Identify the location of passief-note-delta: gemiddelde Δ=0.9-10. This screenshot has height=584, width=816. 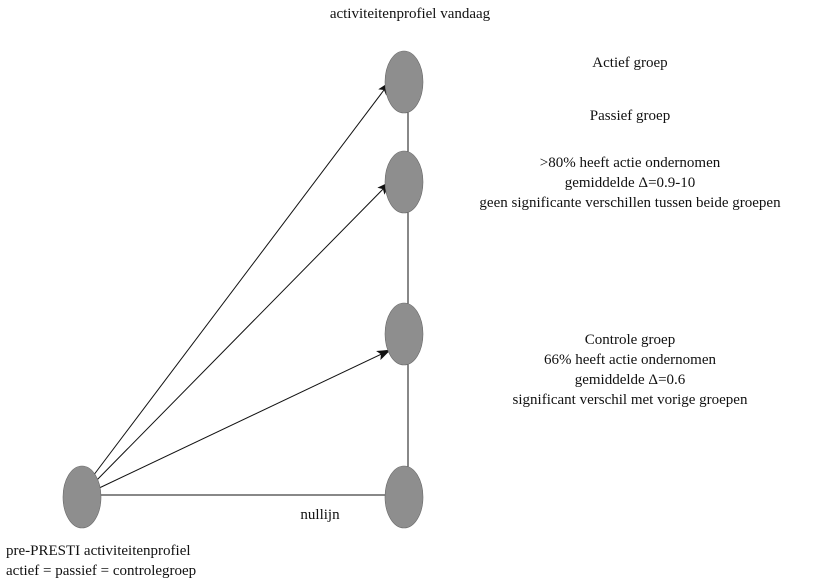
(630, 183).